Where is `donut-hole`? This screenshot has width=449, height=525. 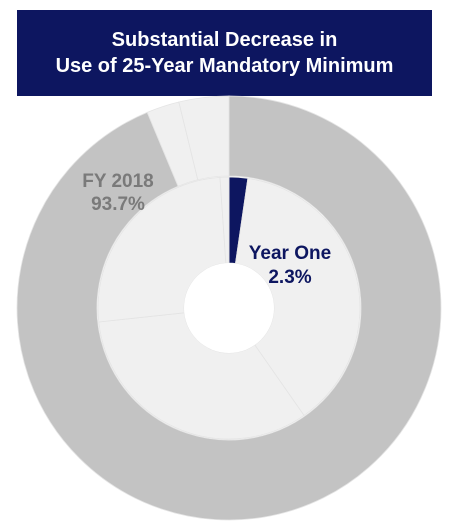
donut-hole is located at coordinates (229, 308).